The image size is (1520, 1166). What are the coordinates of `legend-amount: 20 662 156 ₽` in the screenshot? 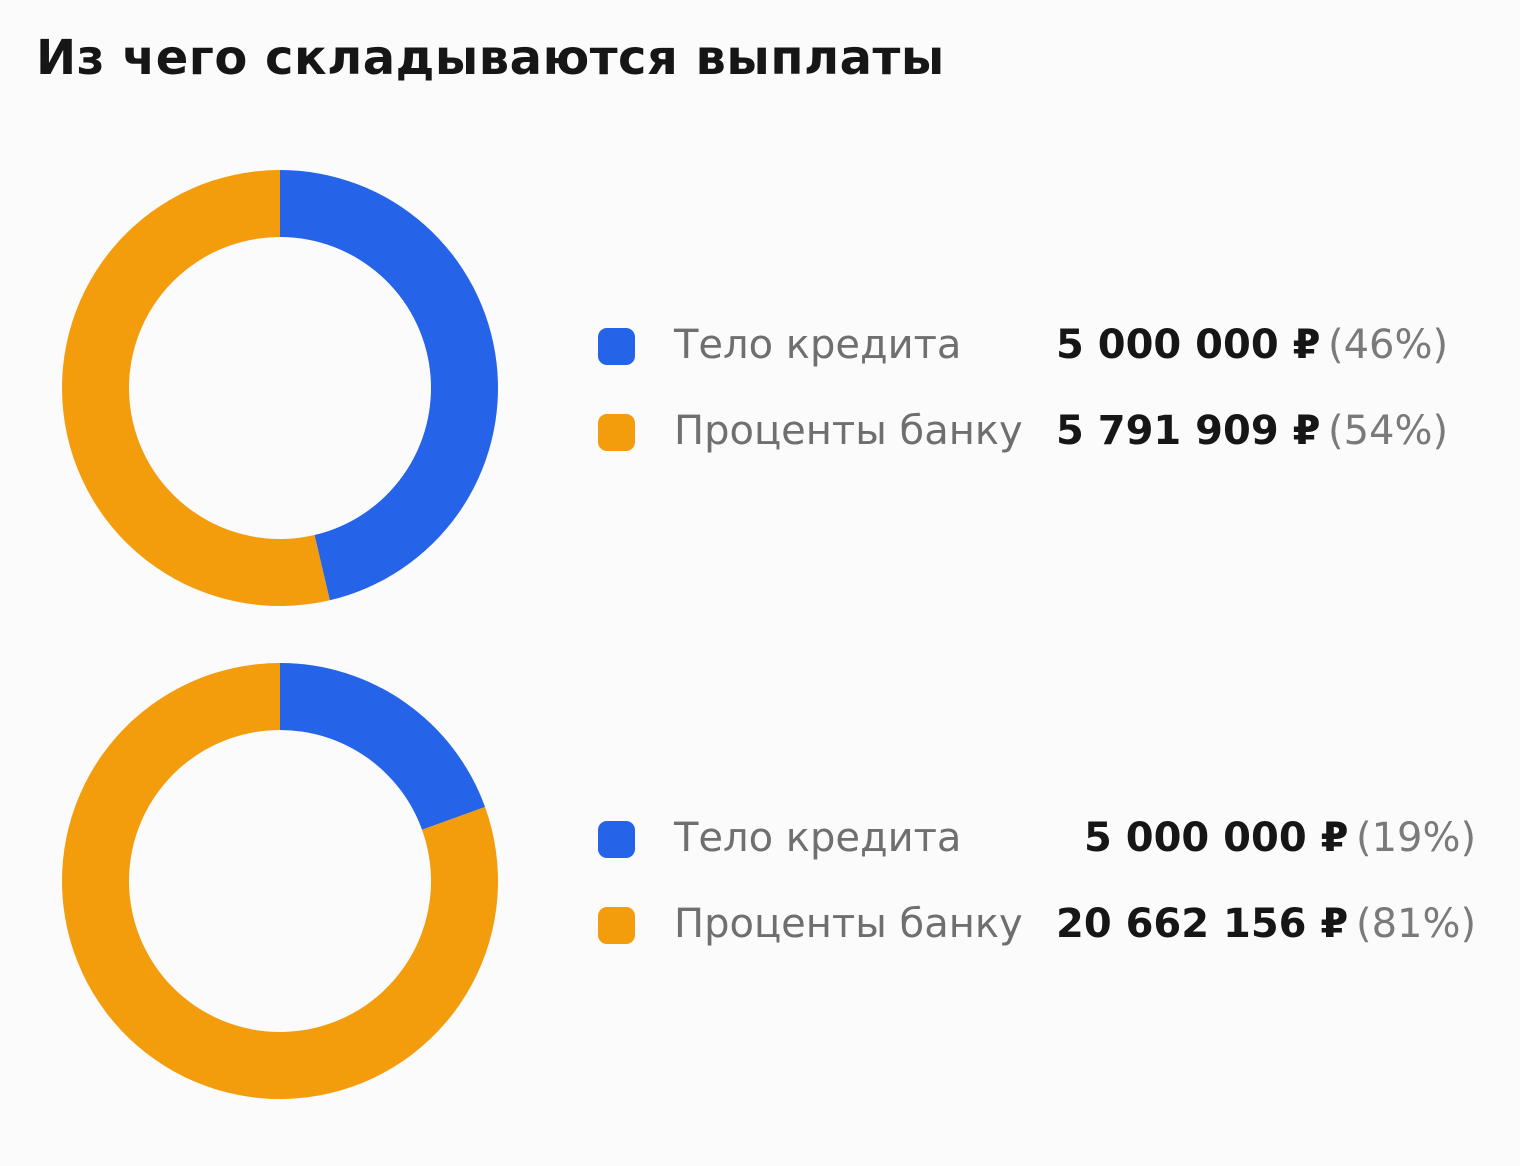 It's located at (1202, 924).